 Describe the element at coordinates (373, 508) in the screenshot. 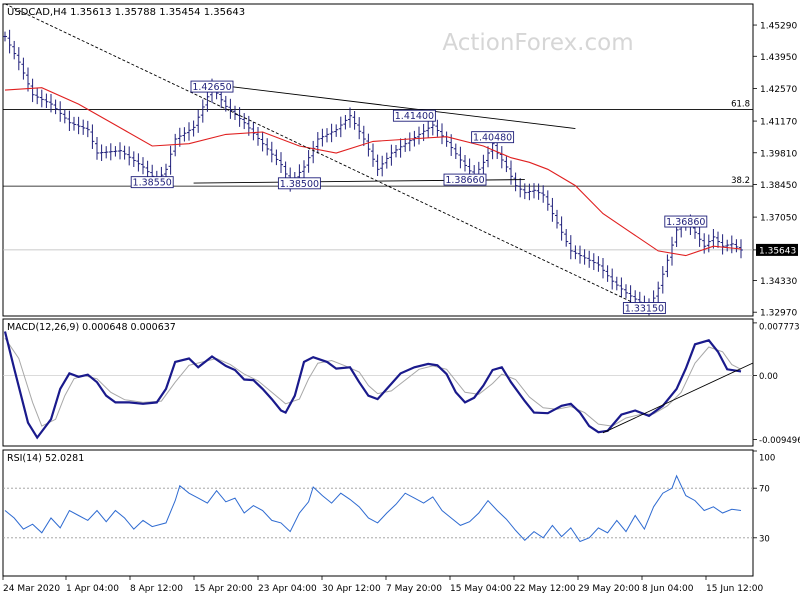

I see `rsi-line` at that location.